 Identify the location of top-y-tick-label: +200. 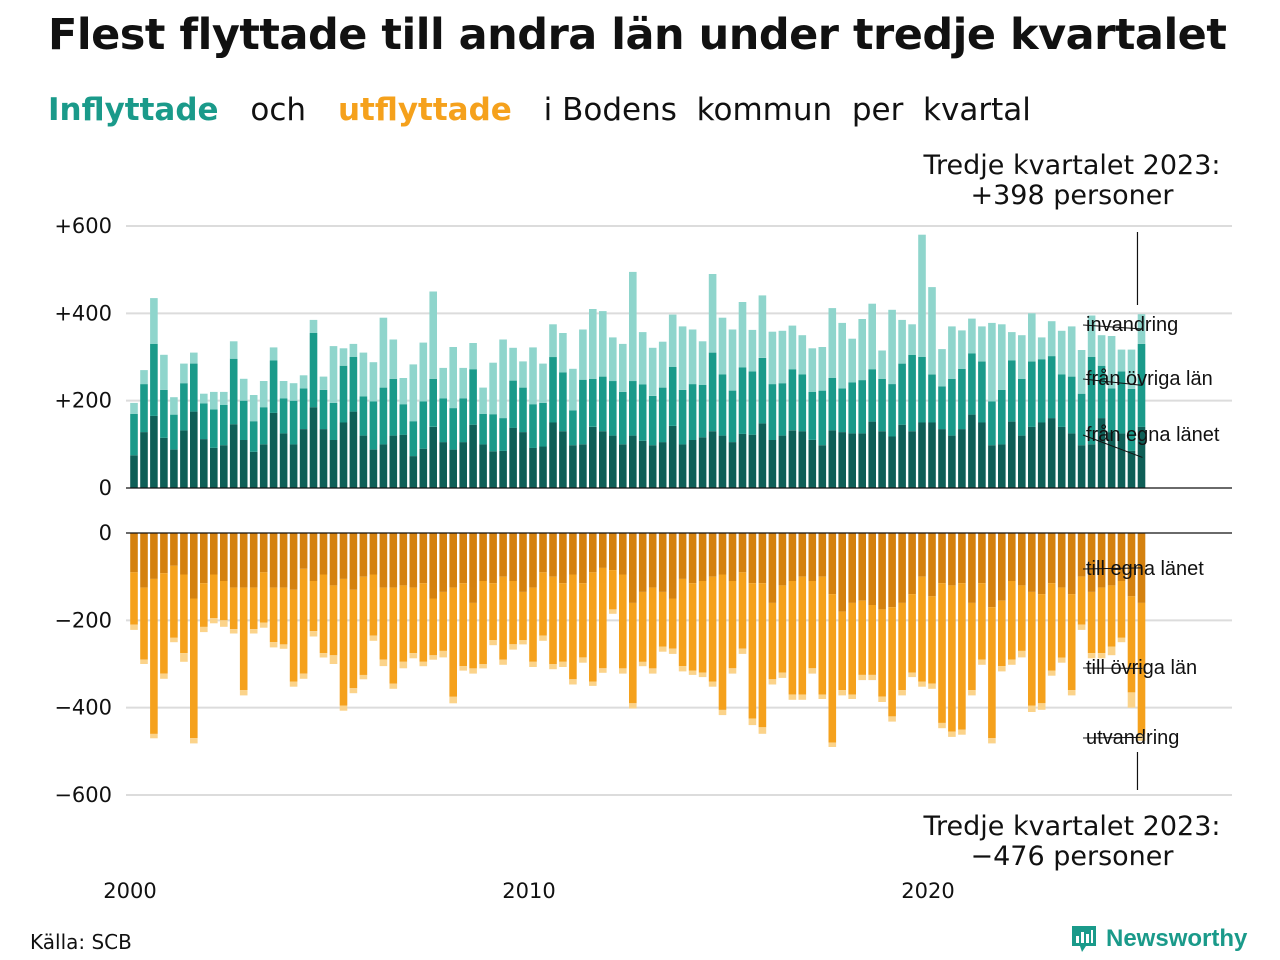
(83, 401).